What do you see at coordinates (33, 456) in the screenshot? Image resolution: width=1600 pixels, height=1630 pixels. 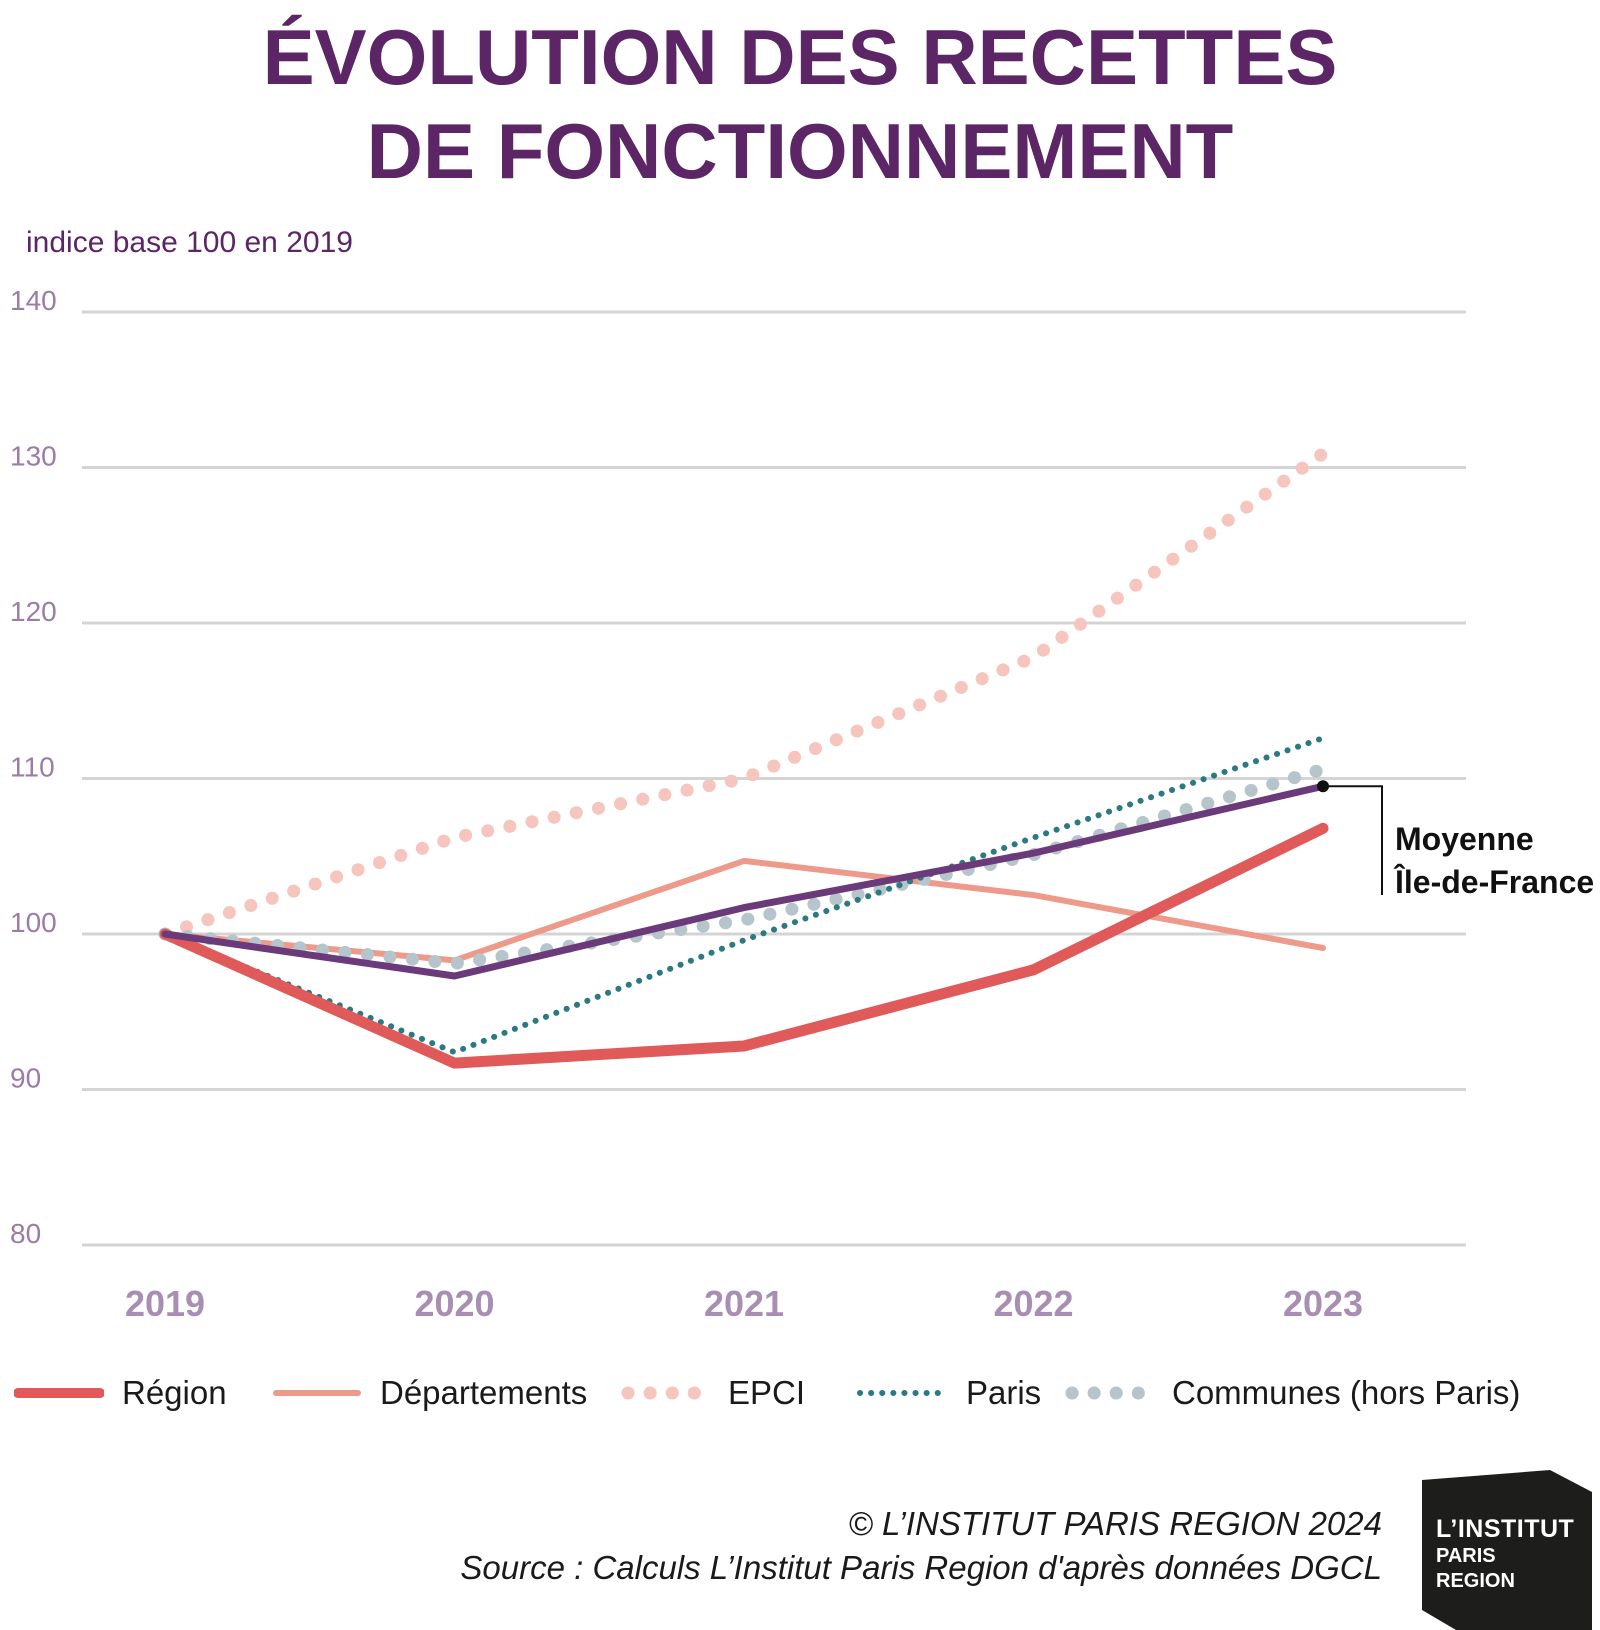 I see `y-tick-label: 130` at bounding box center [33, 456].